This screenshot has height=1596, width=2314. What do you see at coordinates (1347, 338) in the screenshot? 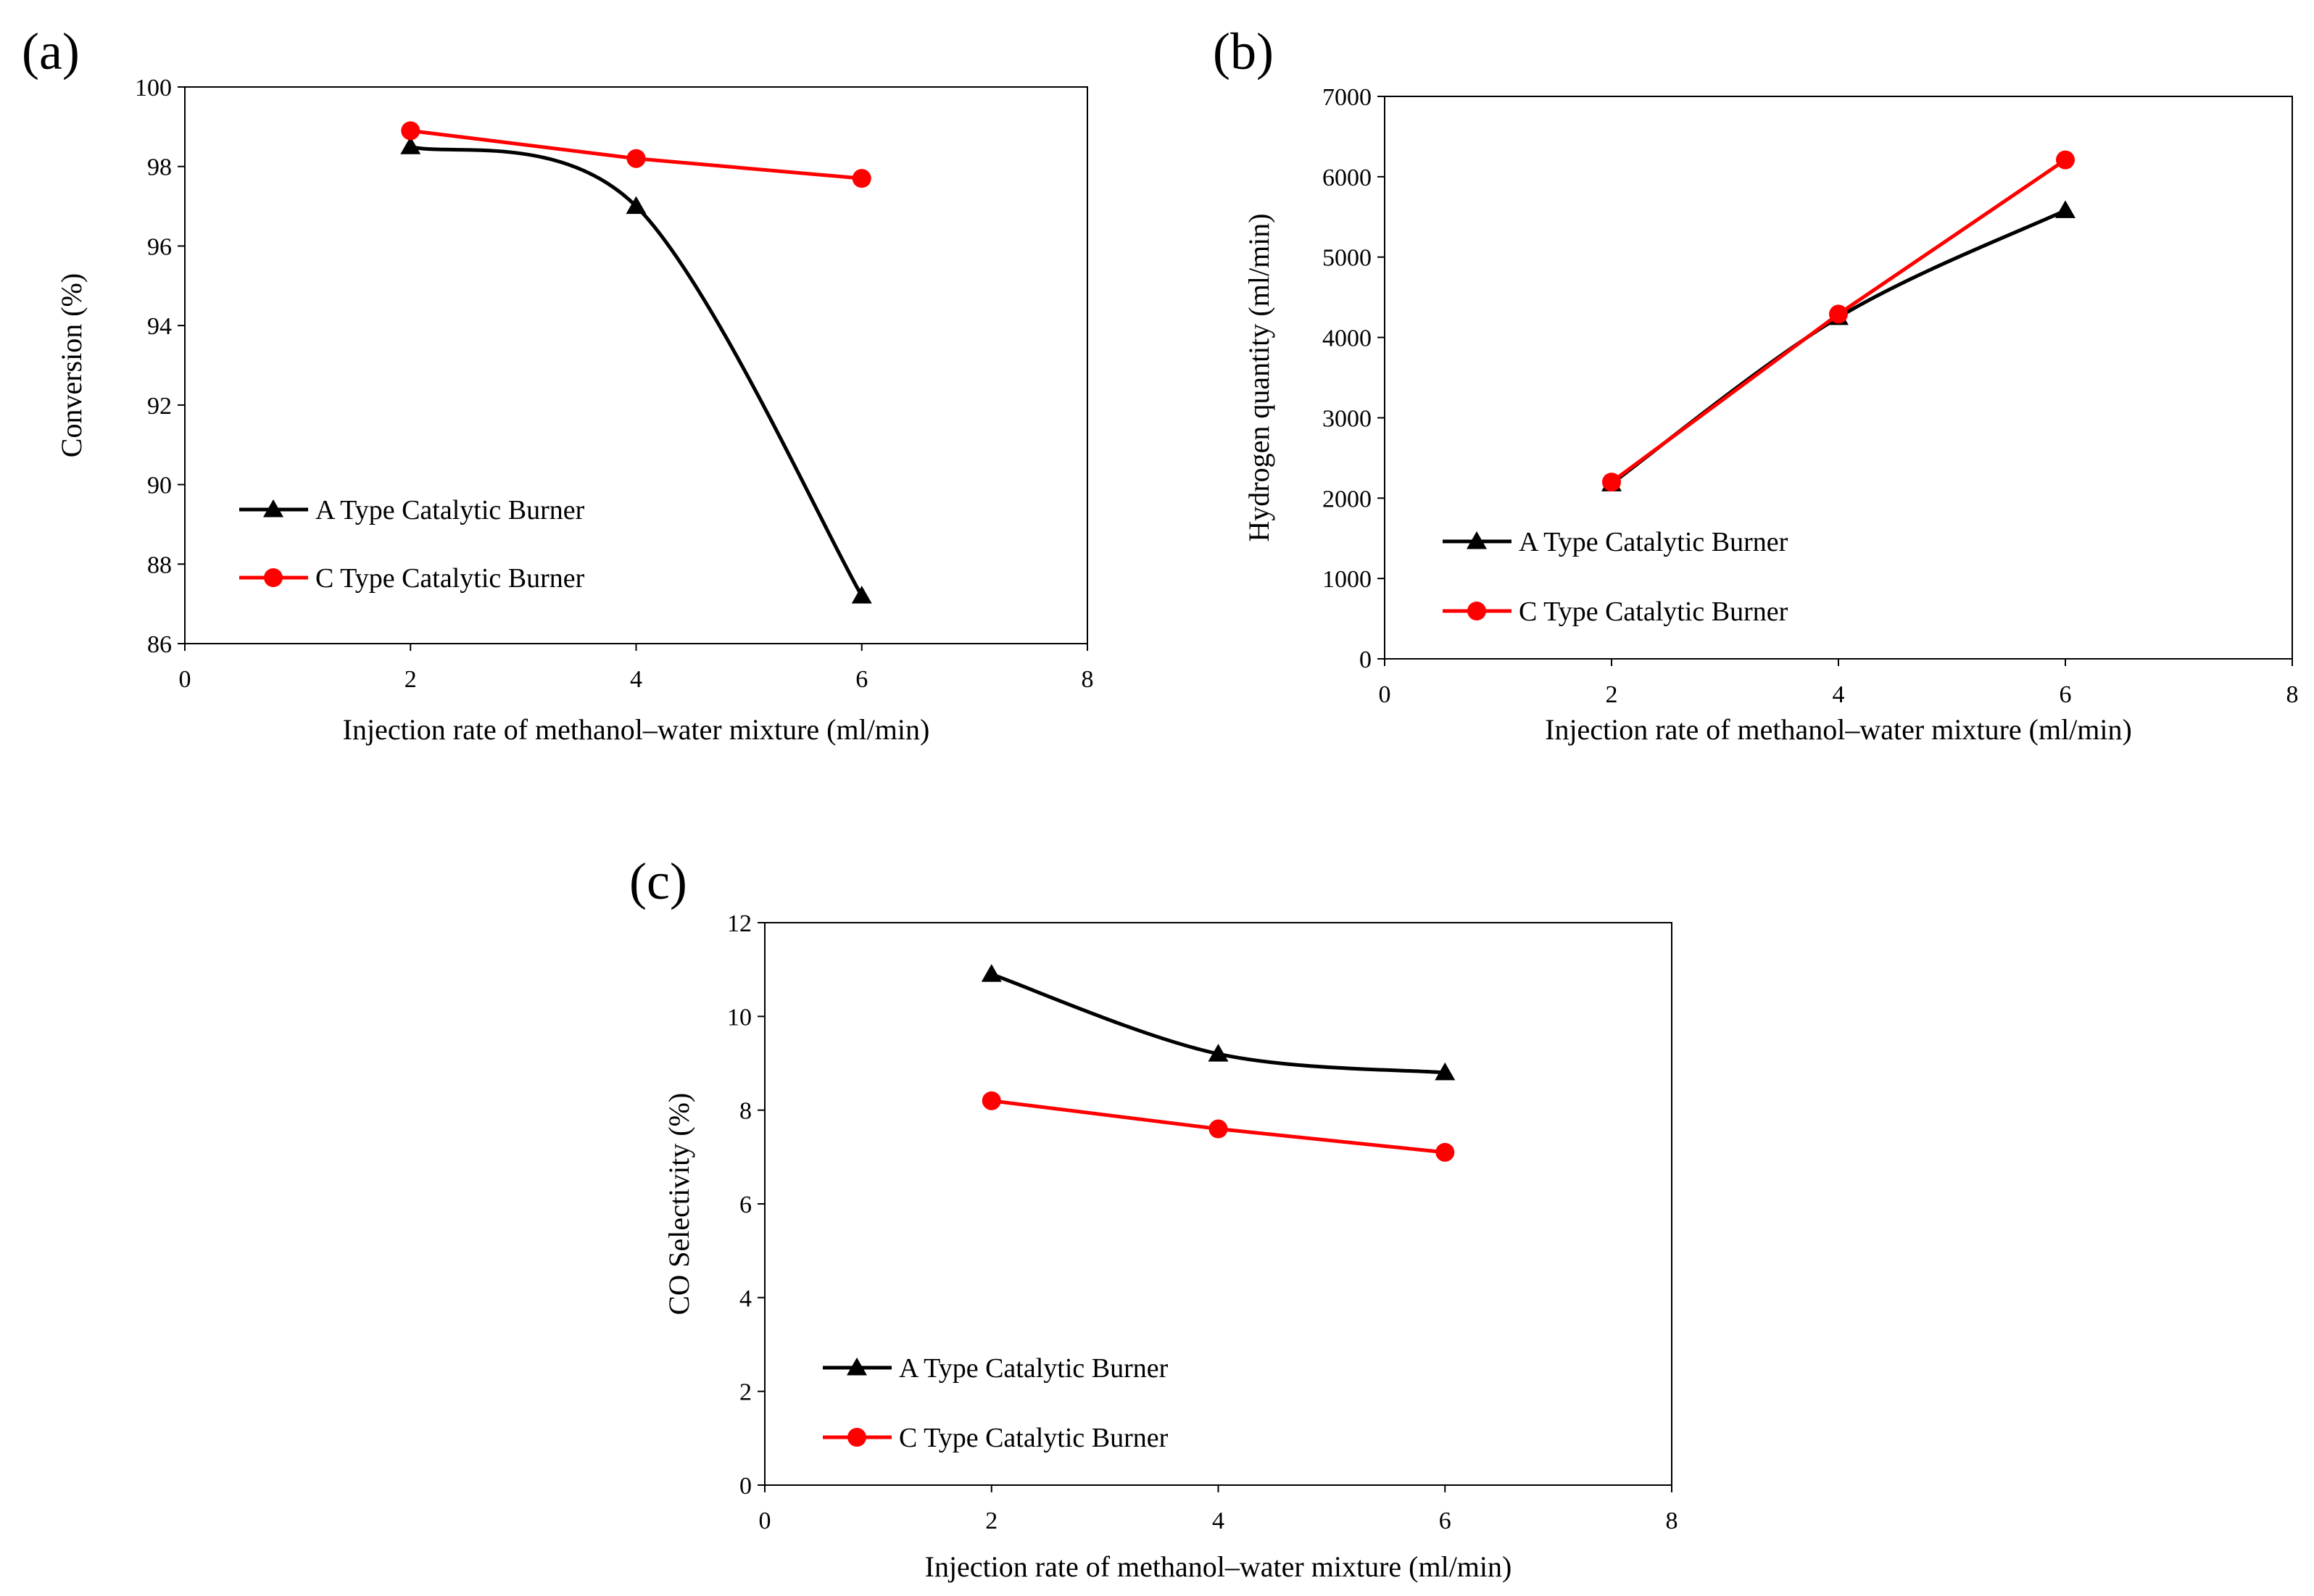
I see `y-tick-label: 4000` at bounding box center [1347, 338].